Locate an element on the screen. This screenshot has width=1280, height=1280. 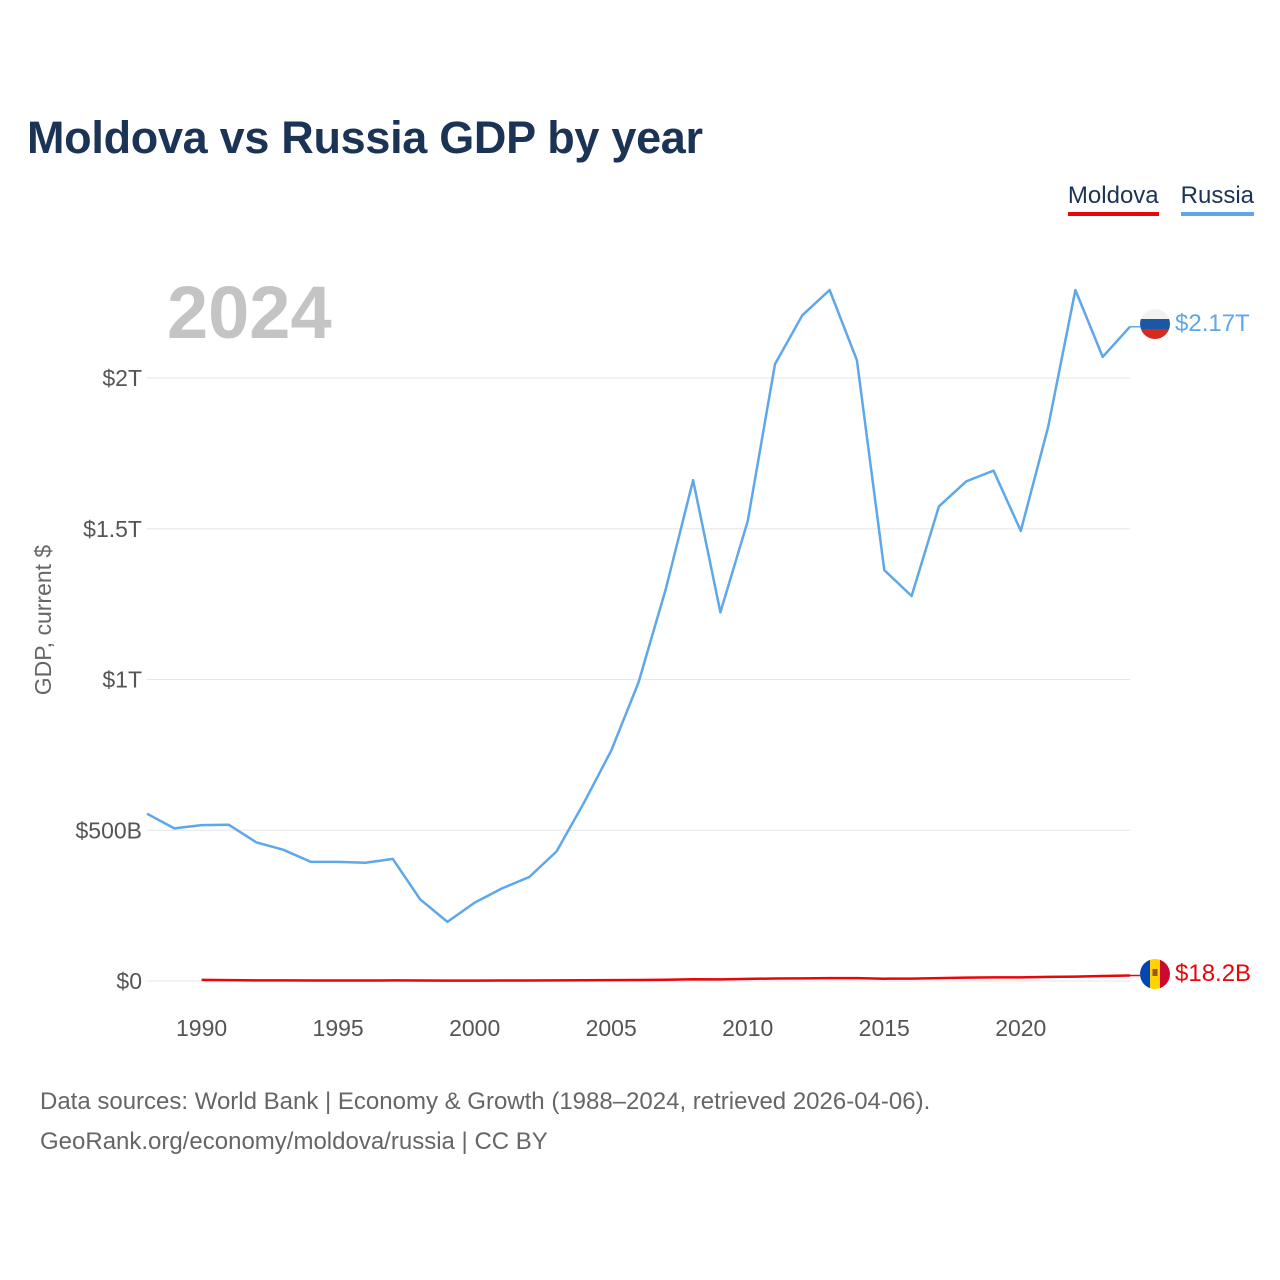
x-tick-label: 2000 is located at coordinates (474, 1028).